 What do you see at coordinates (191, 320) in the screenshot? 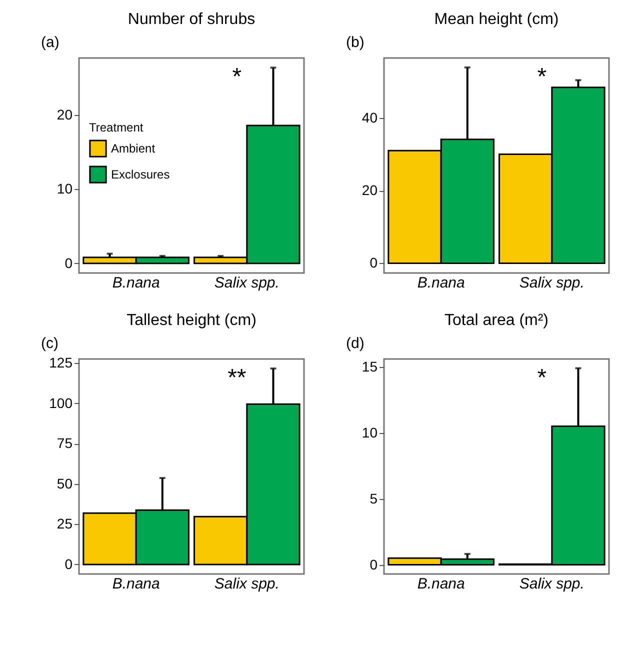
I see `chart-title: Tallest height (cm)` at bounding box center [191, 320].